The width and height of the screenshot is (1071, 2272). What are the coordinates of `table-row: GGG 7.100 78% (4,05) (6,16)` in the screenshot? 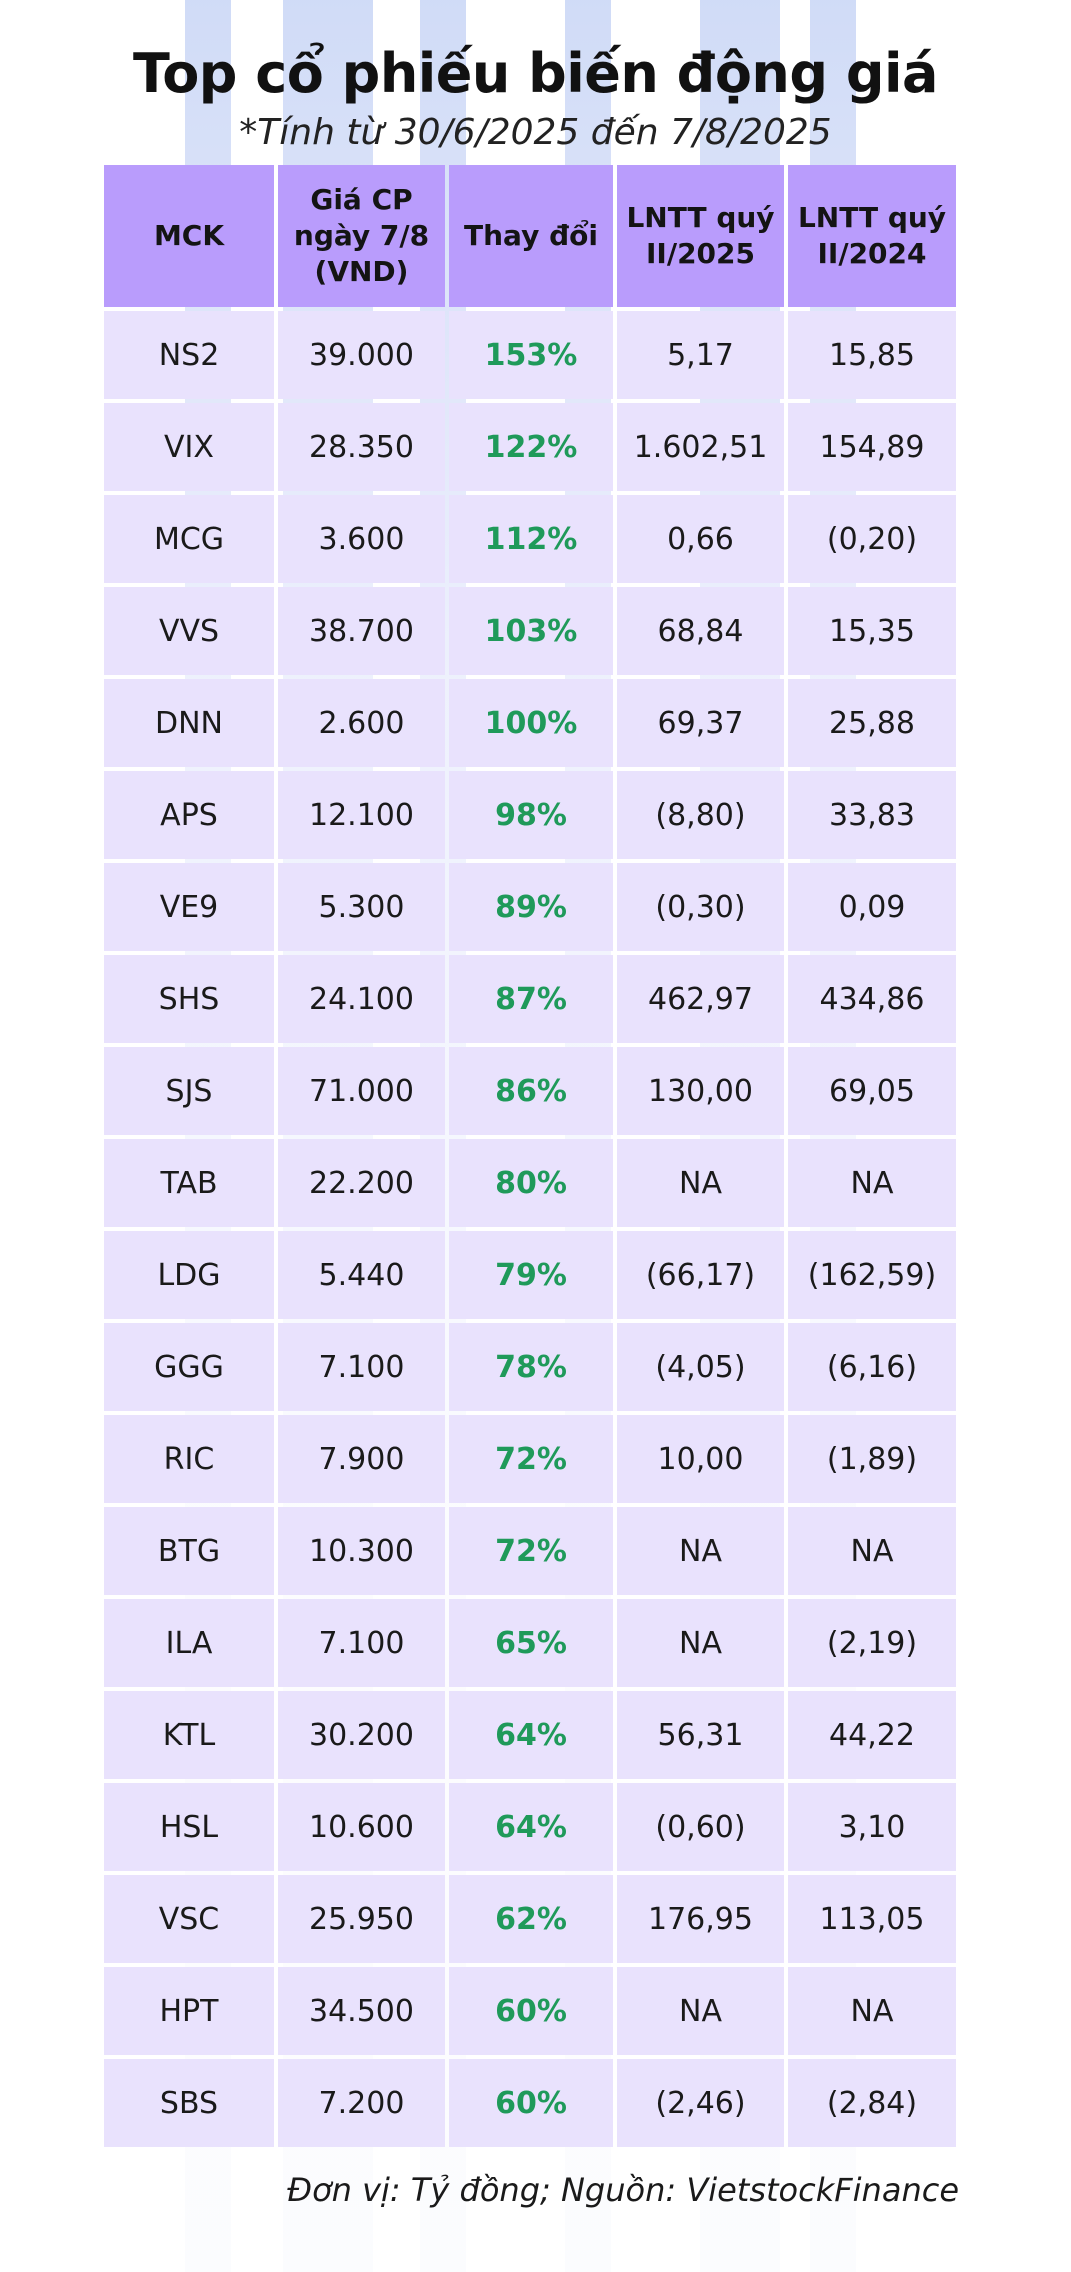 It's located at (535, 1369).